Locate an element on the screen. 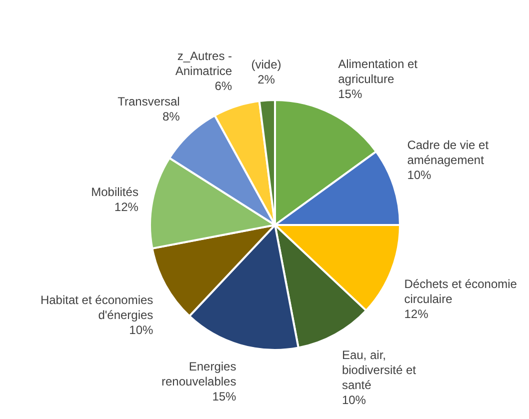  slice-label: Alimentation et agriculture is located at coordinates (378, 71).